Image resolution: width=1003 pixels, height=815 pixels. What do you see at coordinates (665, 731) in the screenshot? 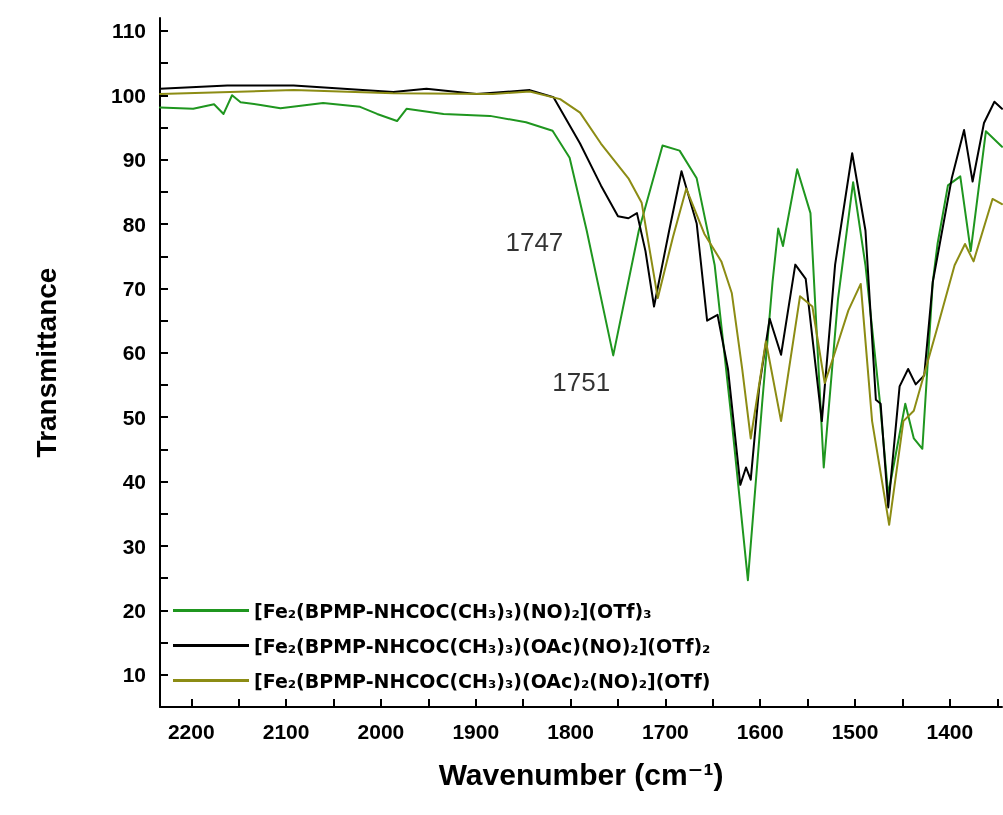
I see `x-tick-label: 1700` at bounding box center [665, 731].